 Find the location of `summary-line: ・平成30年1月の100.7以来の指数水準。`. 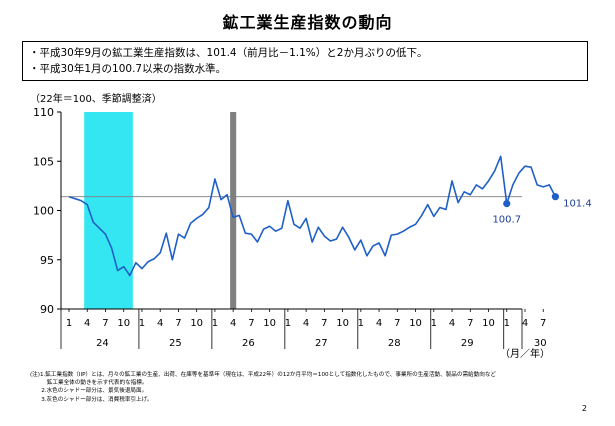

summary-line: ・平成30年1月の100.7以来の指数水準。 is located at coordinates (128, 69).